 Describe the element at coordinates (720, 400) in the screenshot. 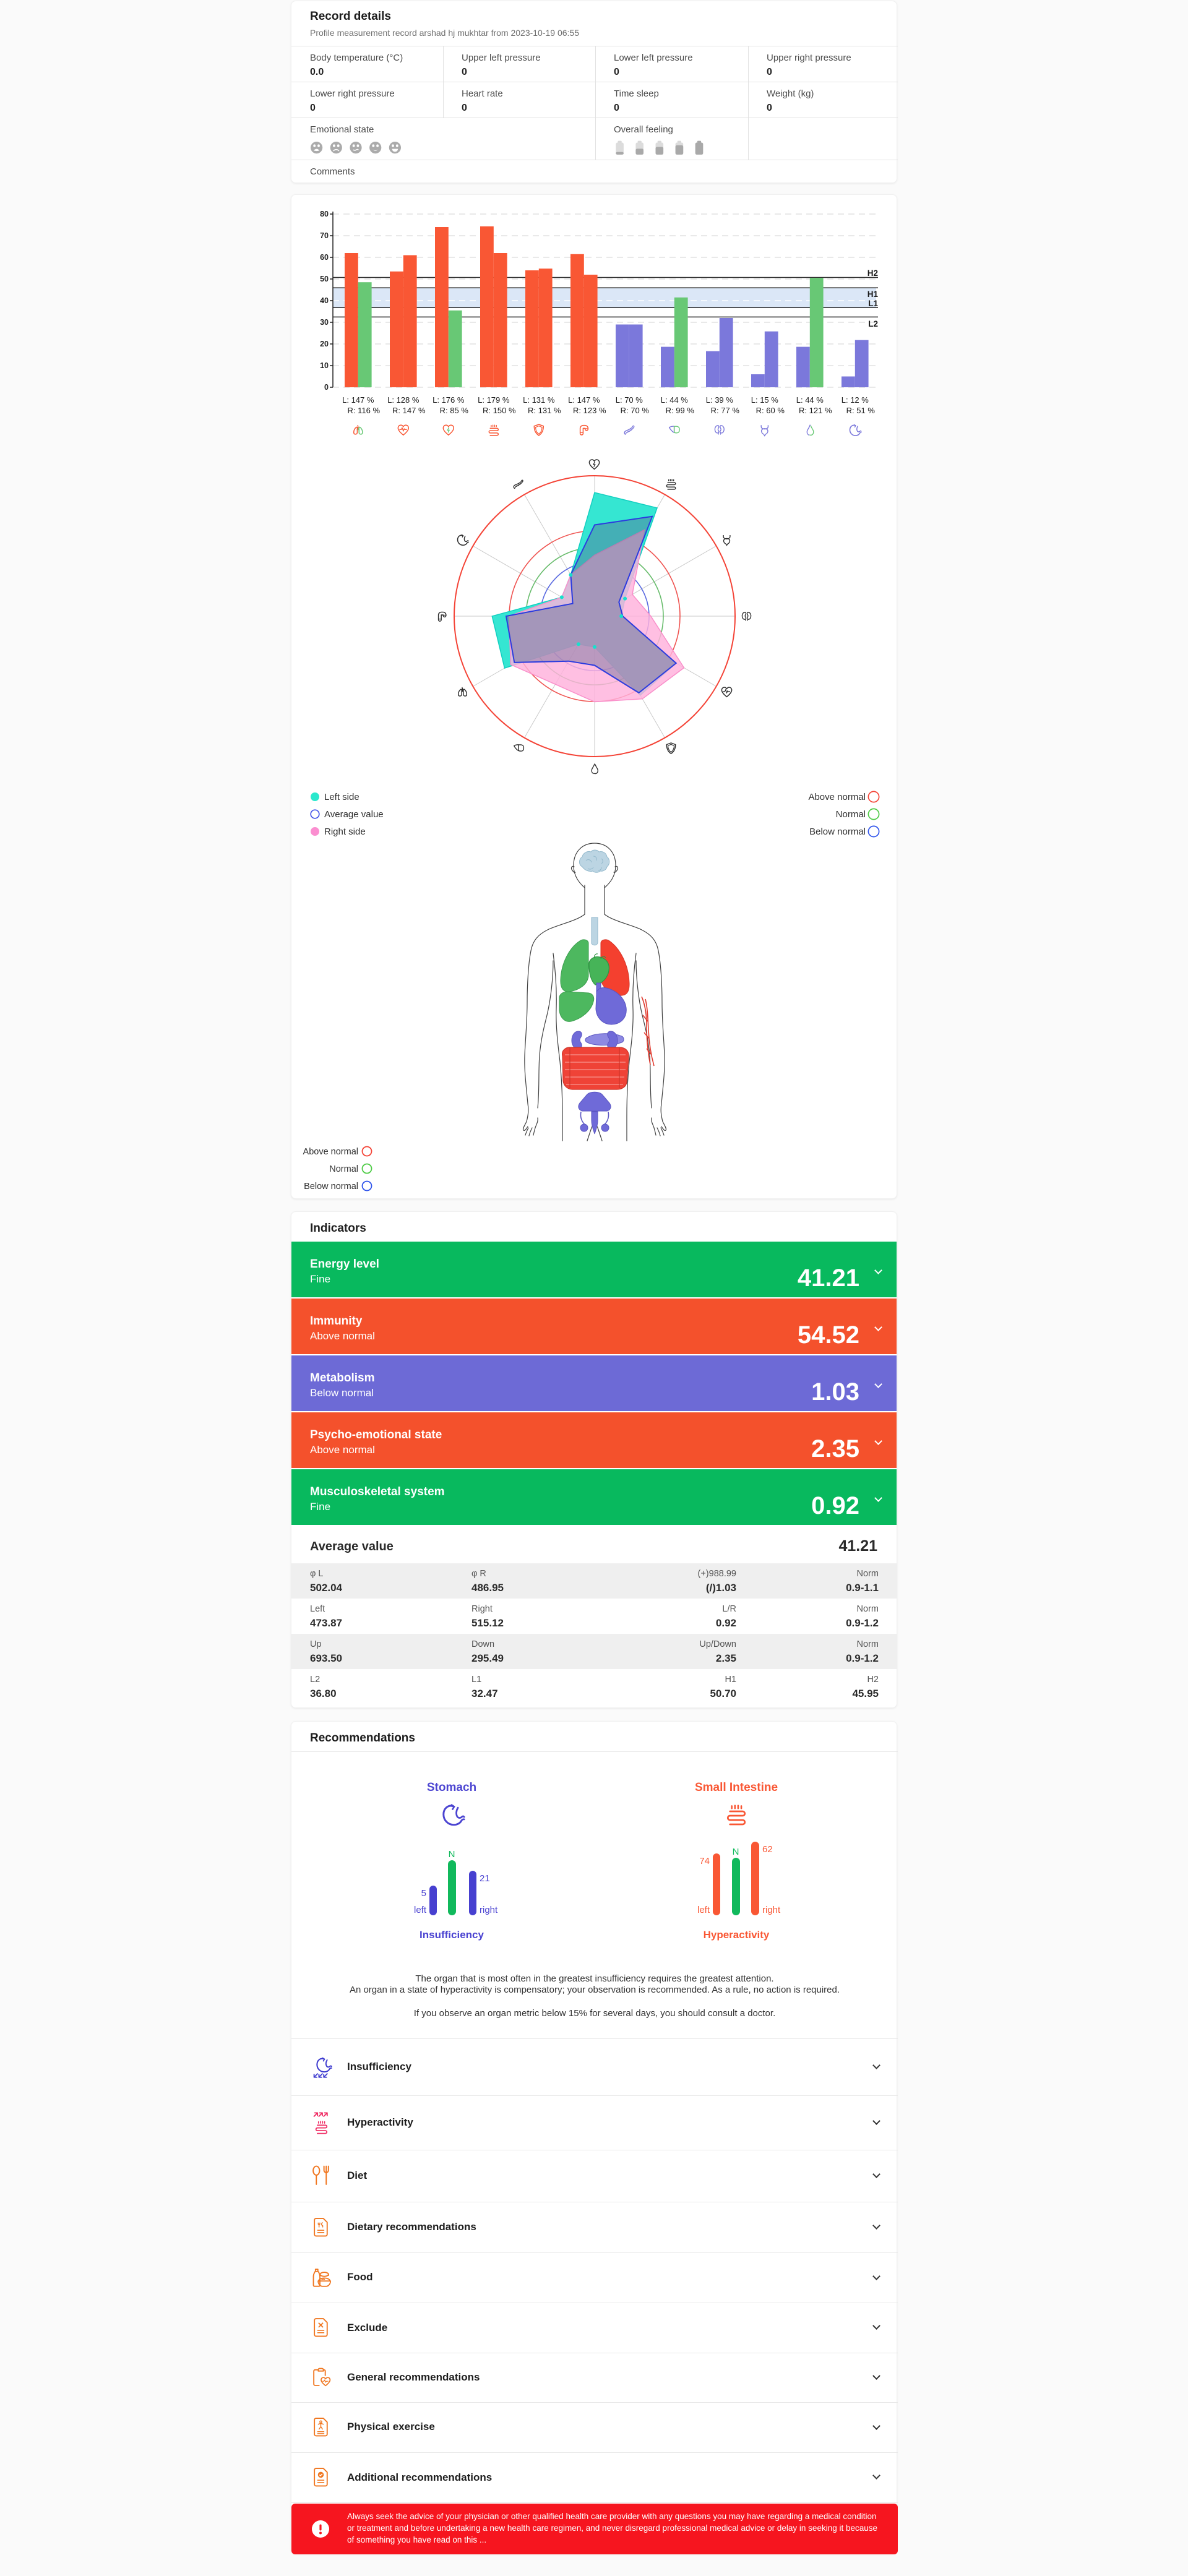

I see `svg-text: L: 39 %` at that location.